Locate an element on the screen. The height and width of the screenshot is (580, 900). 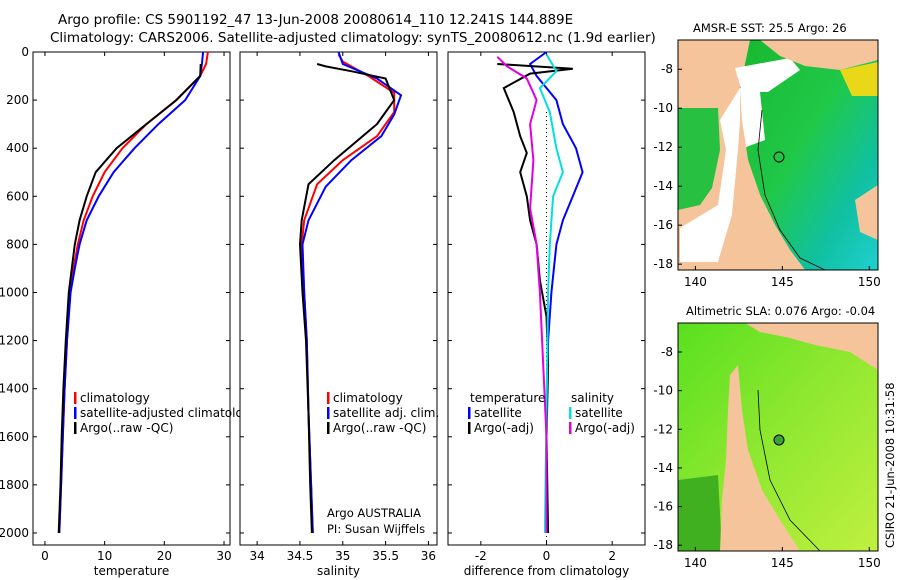
sst-ocean-field is located at coordinates (809, 155).